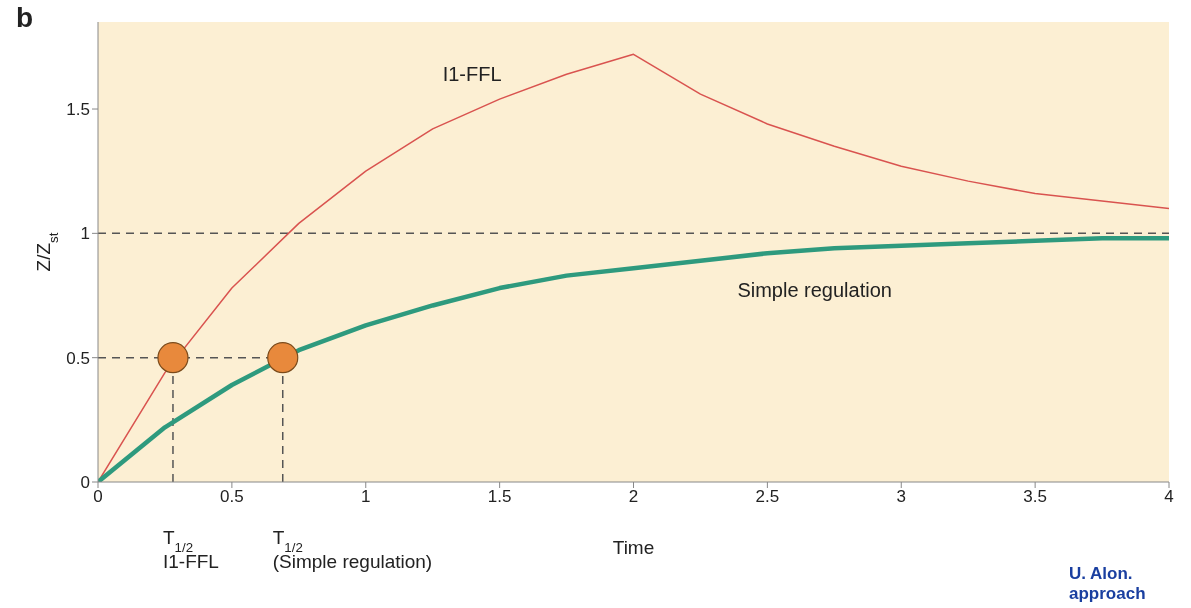 The image size is (1191, 608). I want to click on series-label: I1-FFL, so click(472, 73).